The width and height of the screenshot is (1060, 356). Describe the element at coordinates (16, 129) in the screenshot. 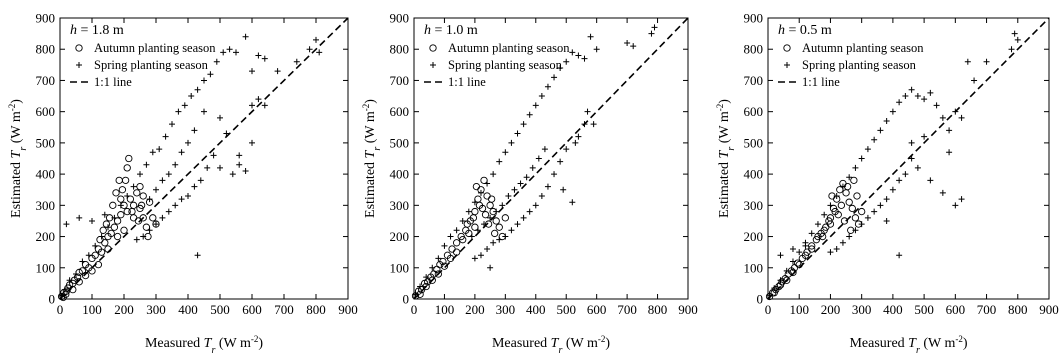

I see `y-axis-title-unit: (W m` at that location.